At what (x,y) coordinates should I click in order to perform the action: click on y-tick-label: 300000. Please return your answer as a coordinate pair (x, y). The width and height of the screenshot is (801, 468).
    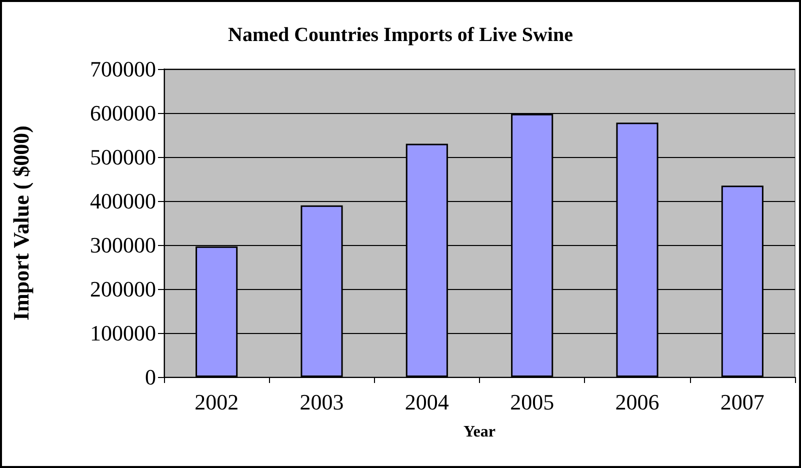
    Looking at the image, I should click on (123, 245).